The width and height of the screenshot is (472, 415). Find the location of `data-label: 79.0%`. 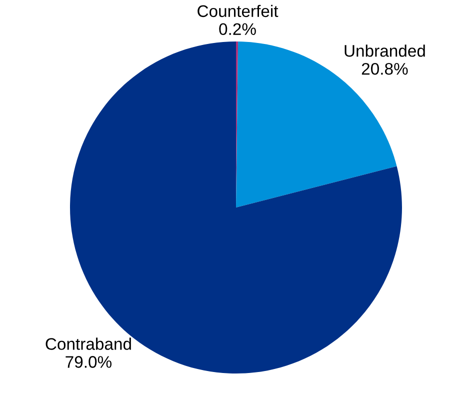

data-label: 79.0% is located at coordinates (89, 362).